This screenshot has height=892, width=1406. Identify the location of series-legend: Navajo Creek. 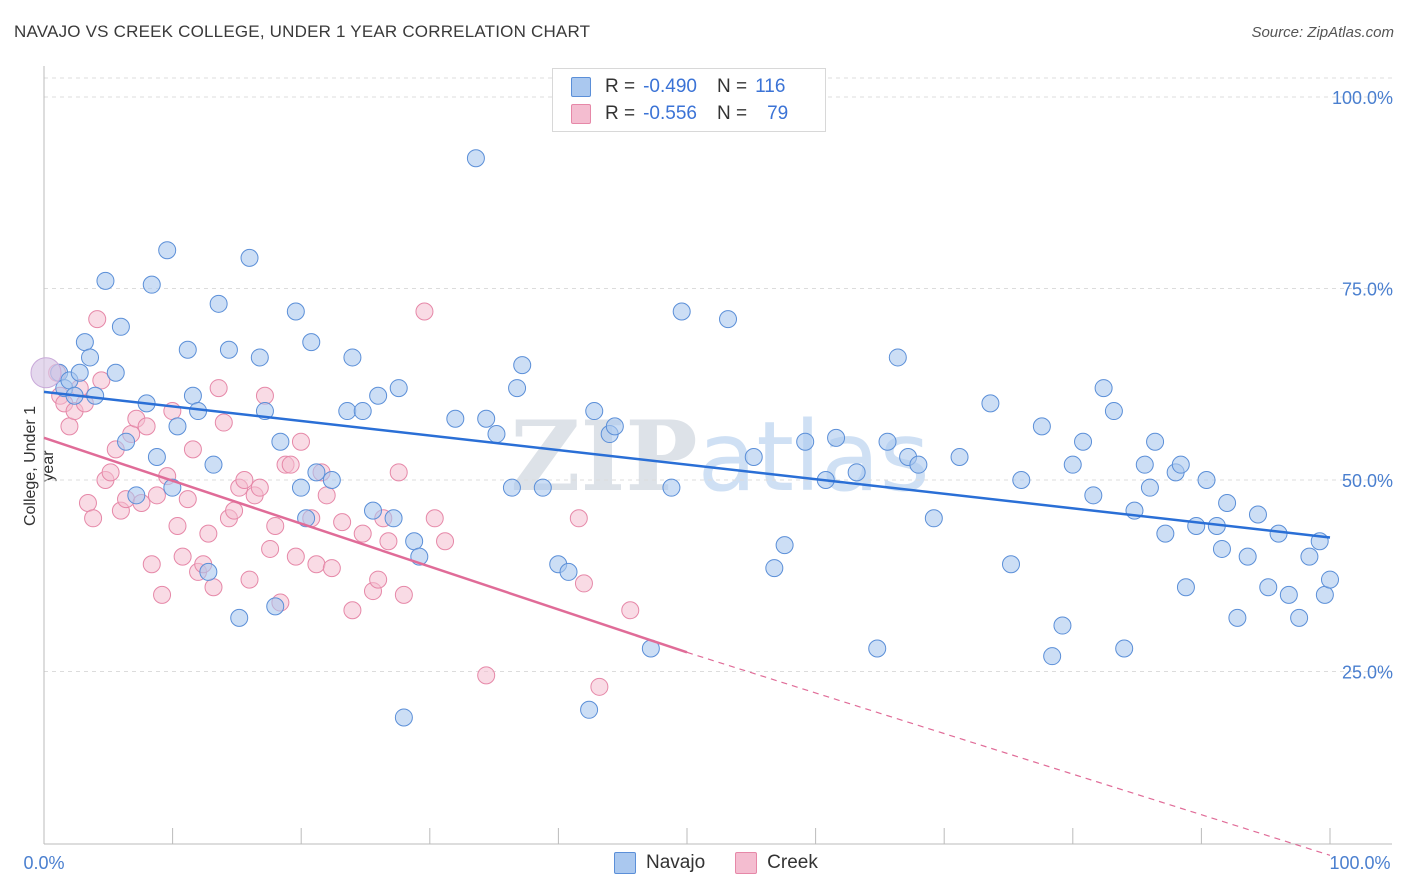
(731, 863).